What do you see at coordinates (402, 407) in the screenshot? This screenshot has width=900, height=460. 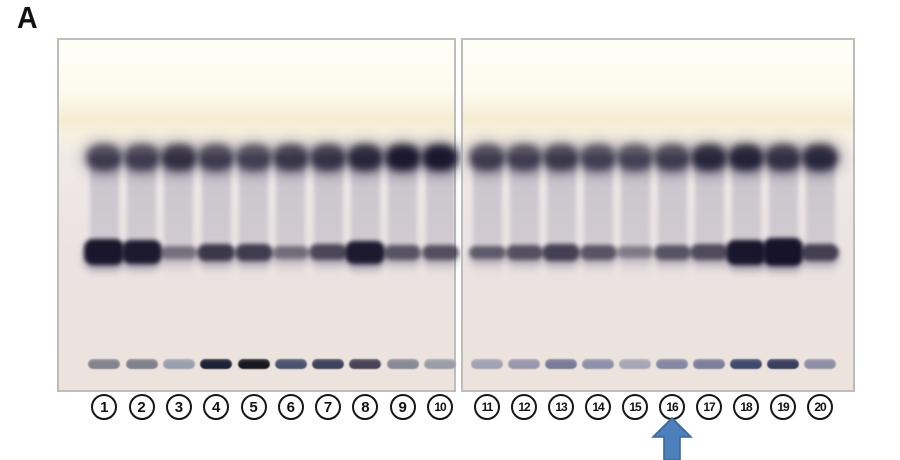 I see `lane-number-9: 9` at bounding box center [402, 407].